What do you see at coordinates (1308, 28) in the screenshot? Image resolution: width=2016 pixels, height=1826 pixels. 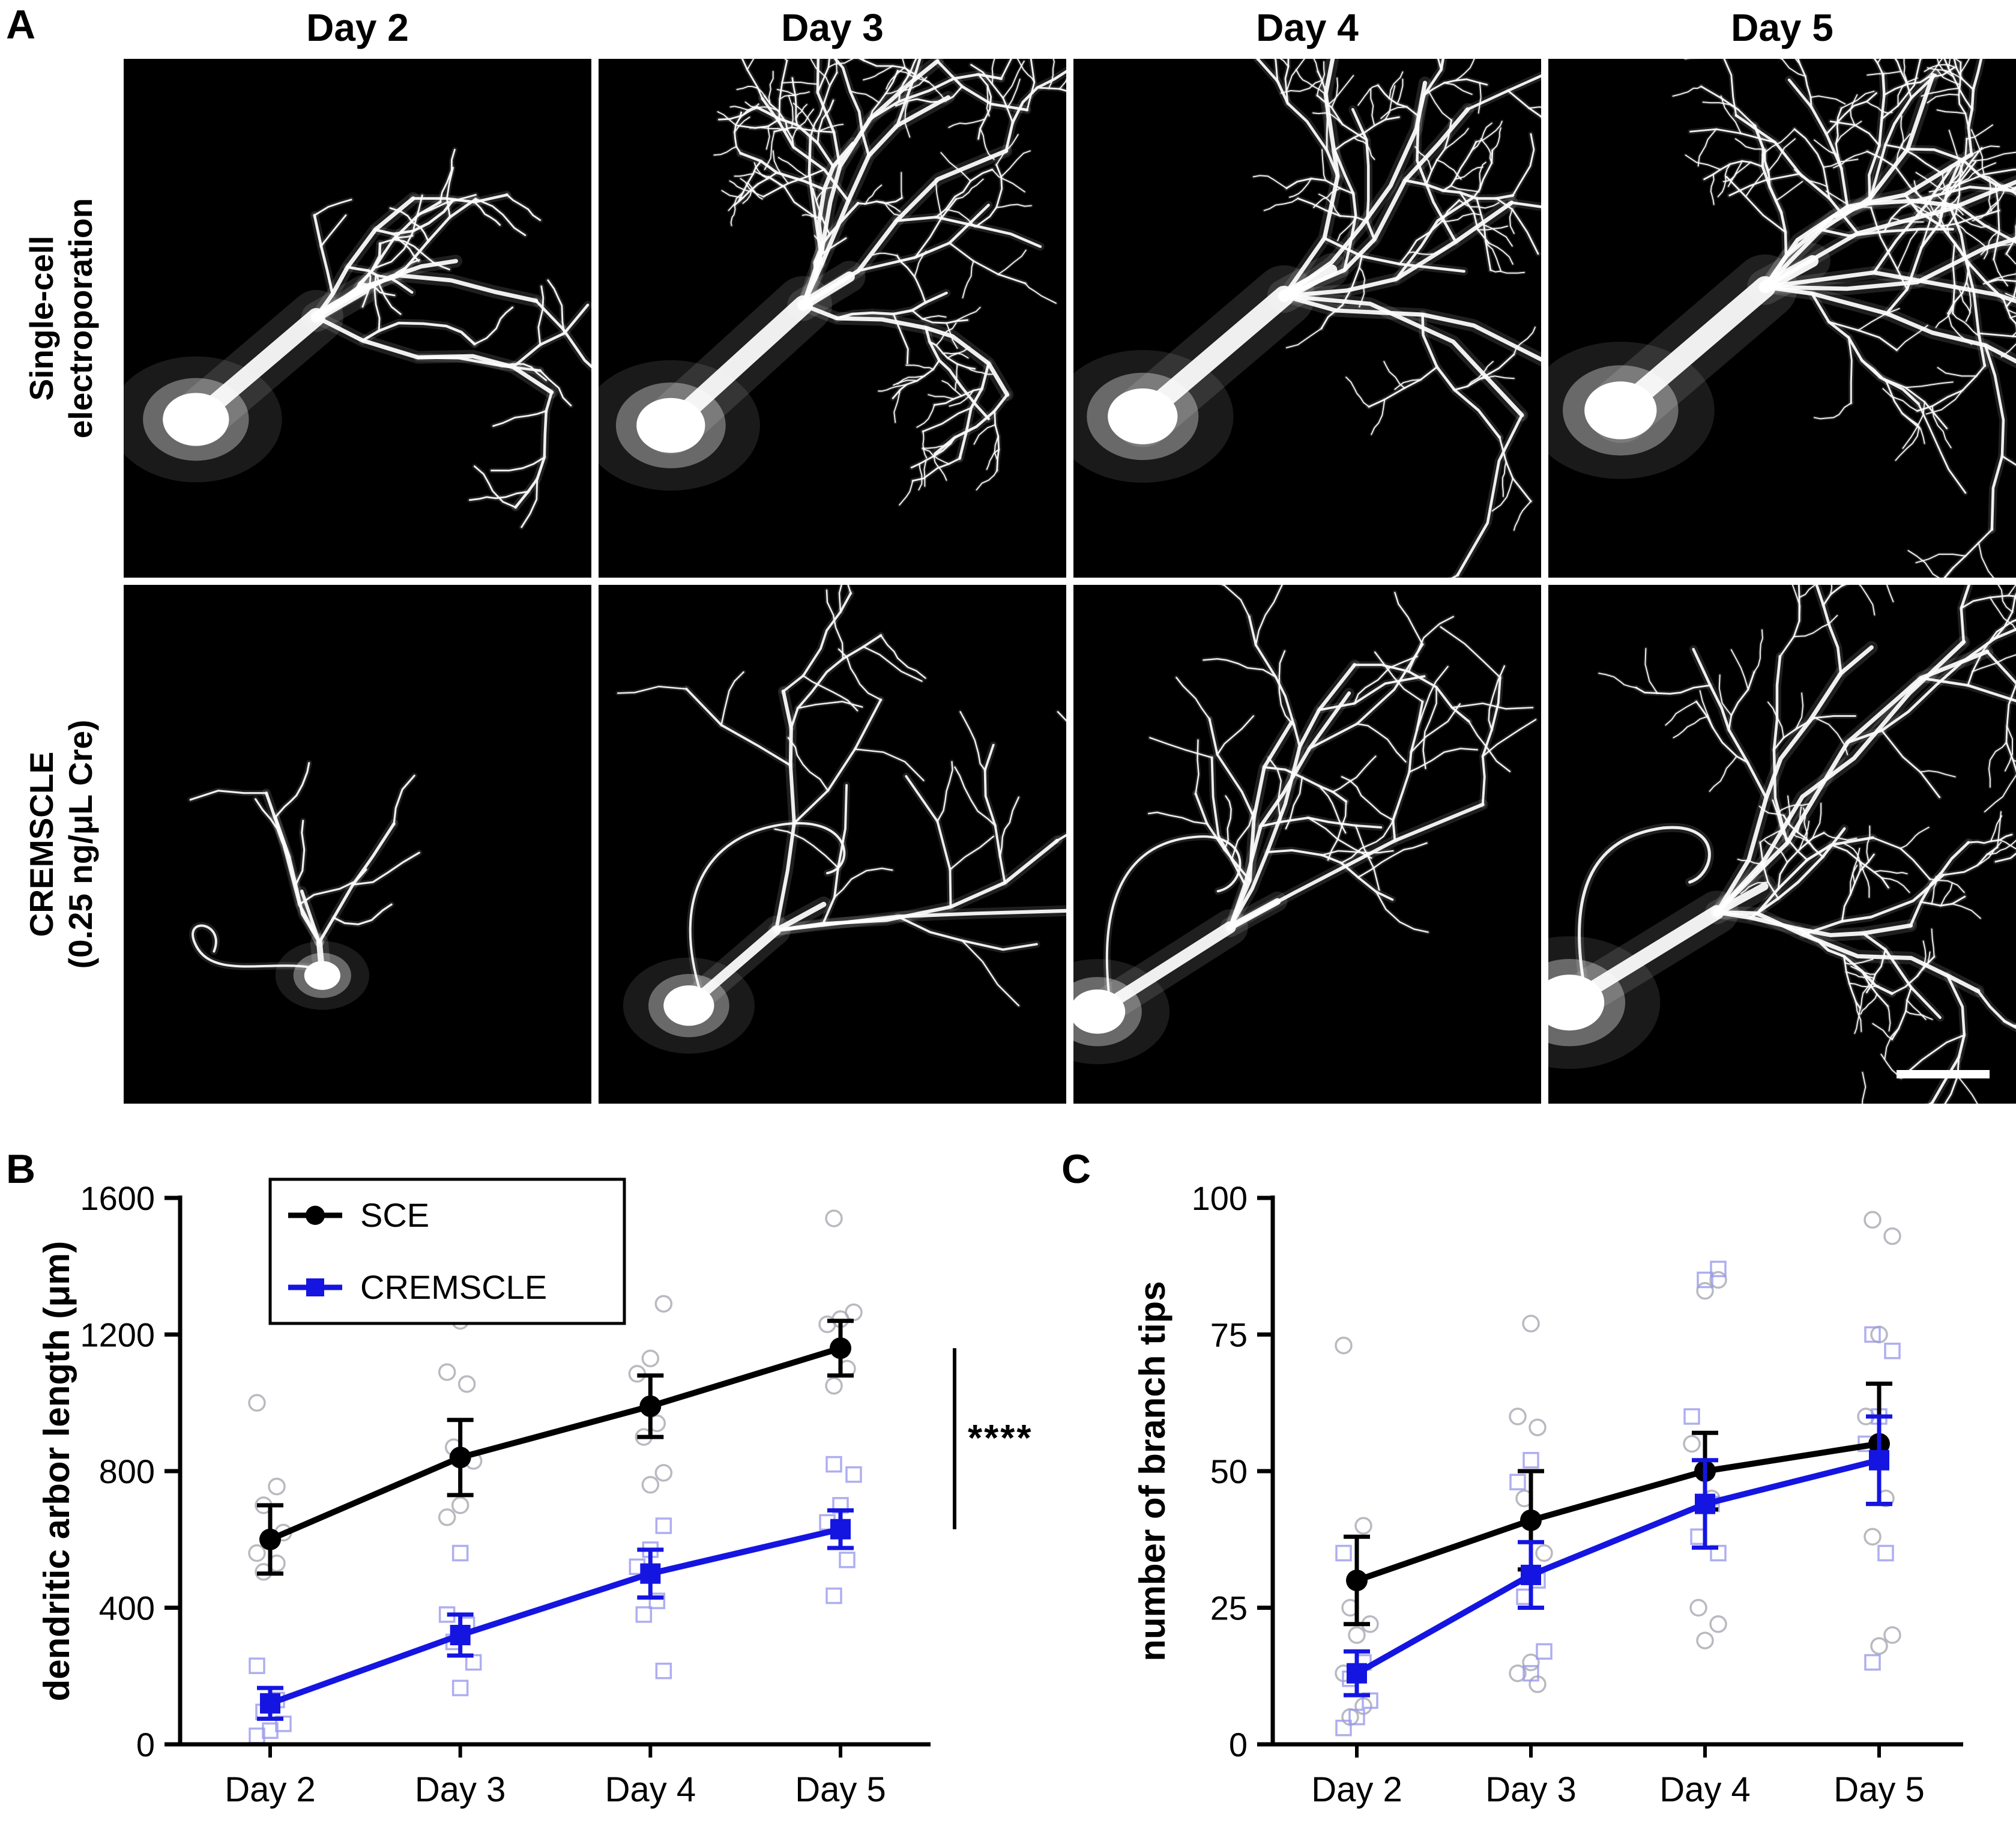 I see `day-header-3: Day 4` at bounding box center [1308, 28].